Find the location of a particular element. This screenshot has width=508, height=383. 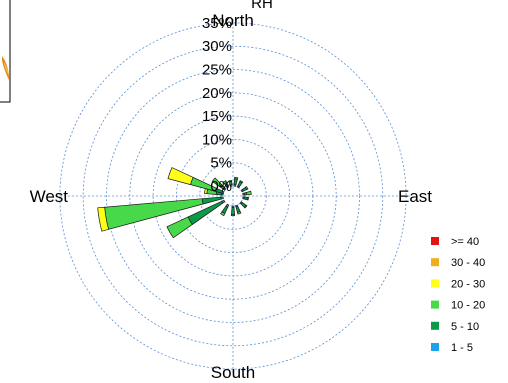

tick-label: 30% is located at coordinates (217, 46).